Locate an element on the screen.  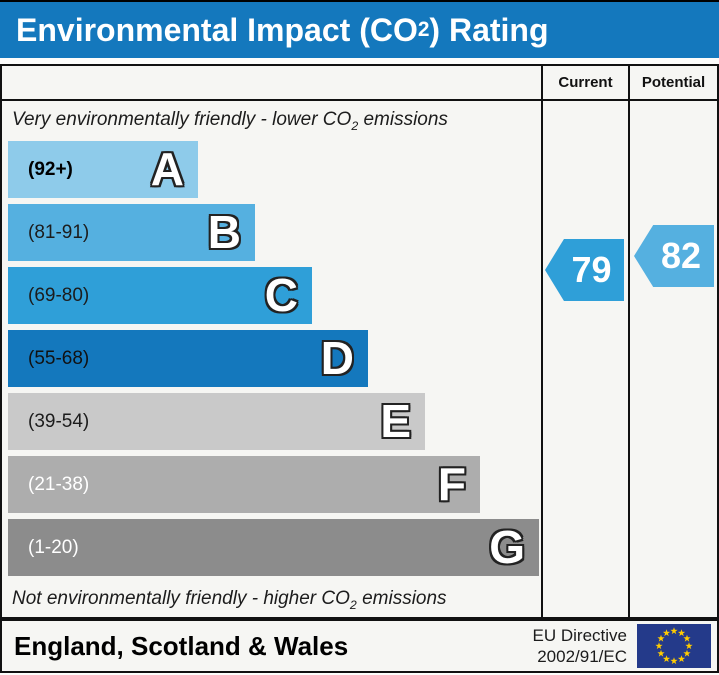
page-title: Environmental Impact (CO 2) Rating is located at coordinates (359, 29).